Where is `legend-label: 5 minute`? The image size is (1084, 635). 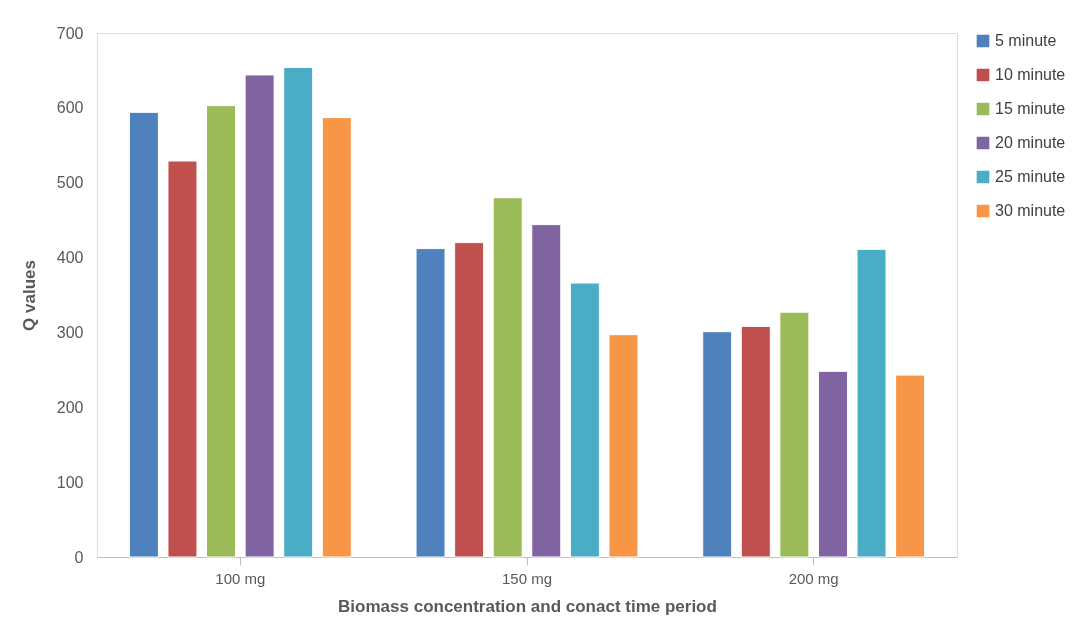 legend-label: 5 minute is located at coordinates (1026, 40).